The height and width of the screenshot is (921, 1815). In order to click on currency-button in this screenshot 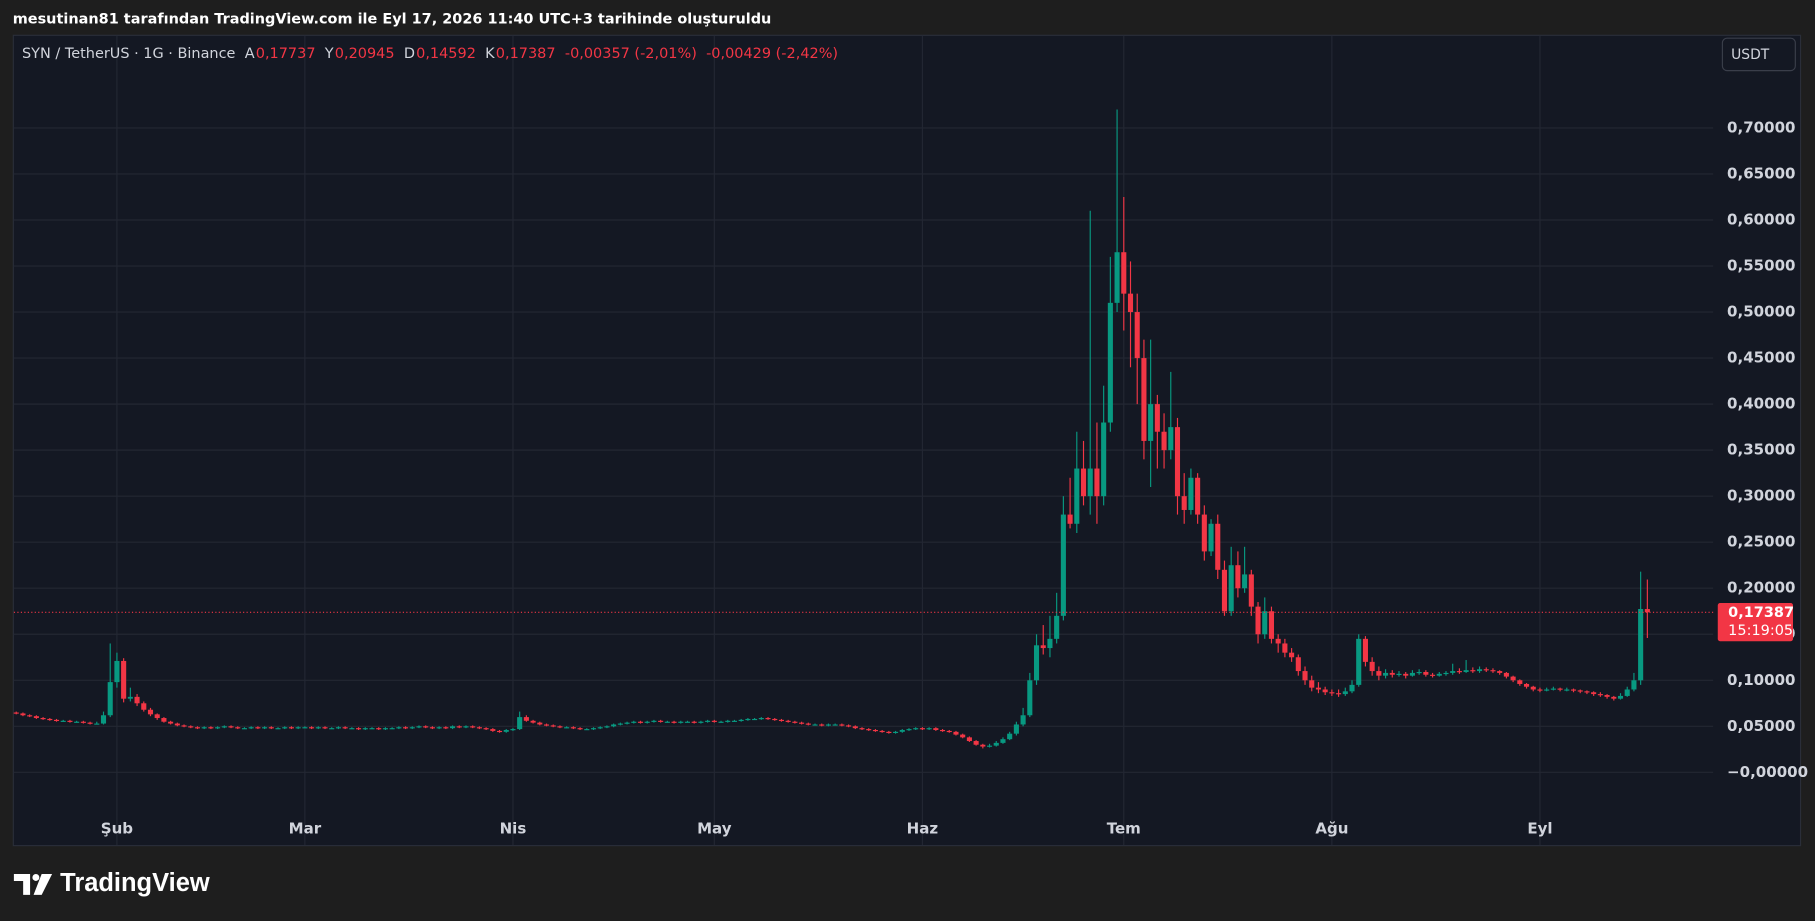, I will do `click(1758, 54)`.